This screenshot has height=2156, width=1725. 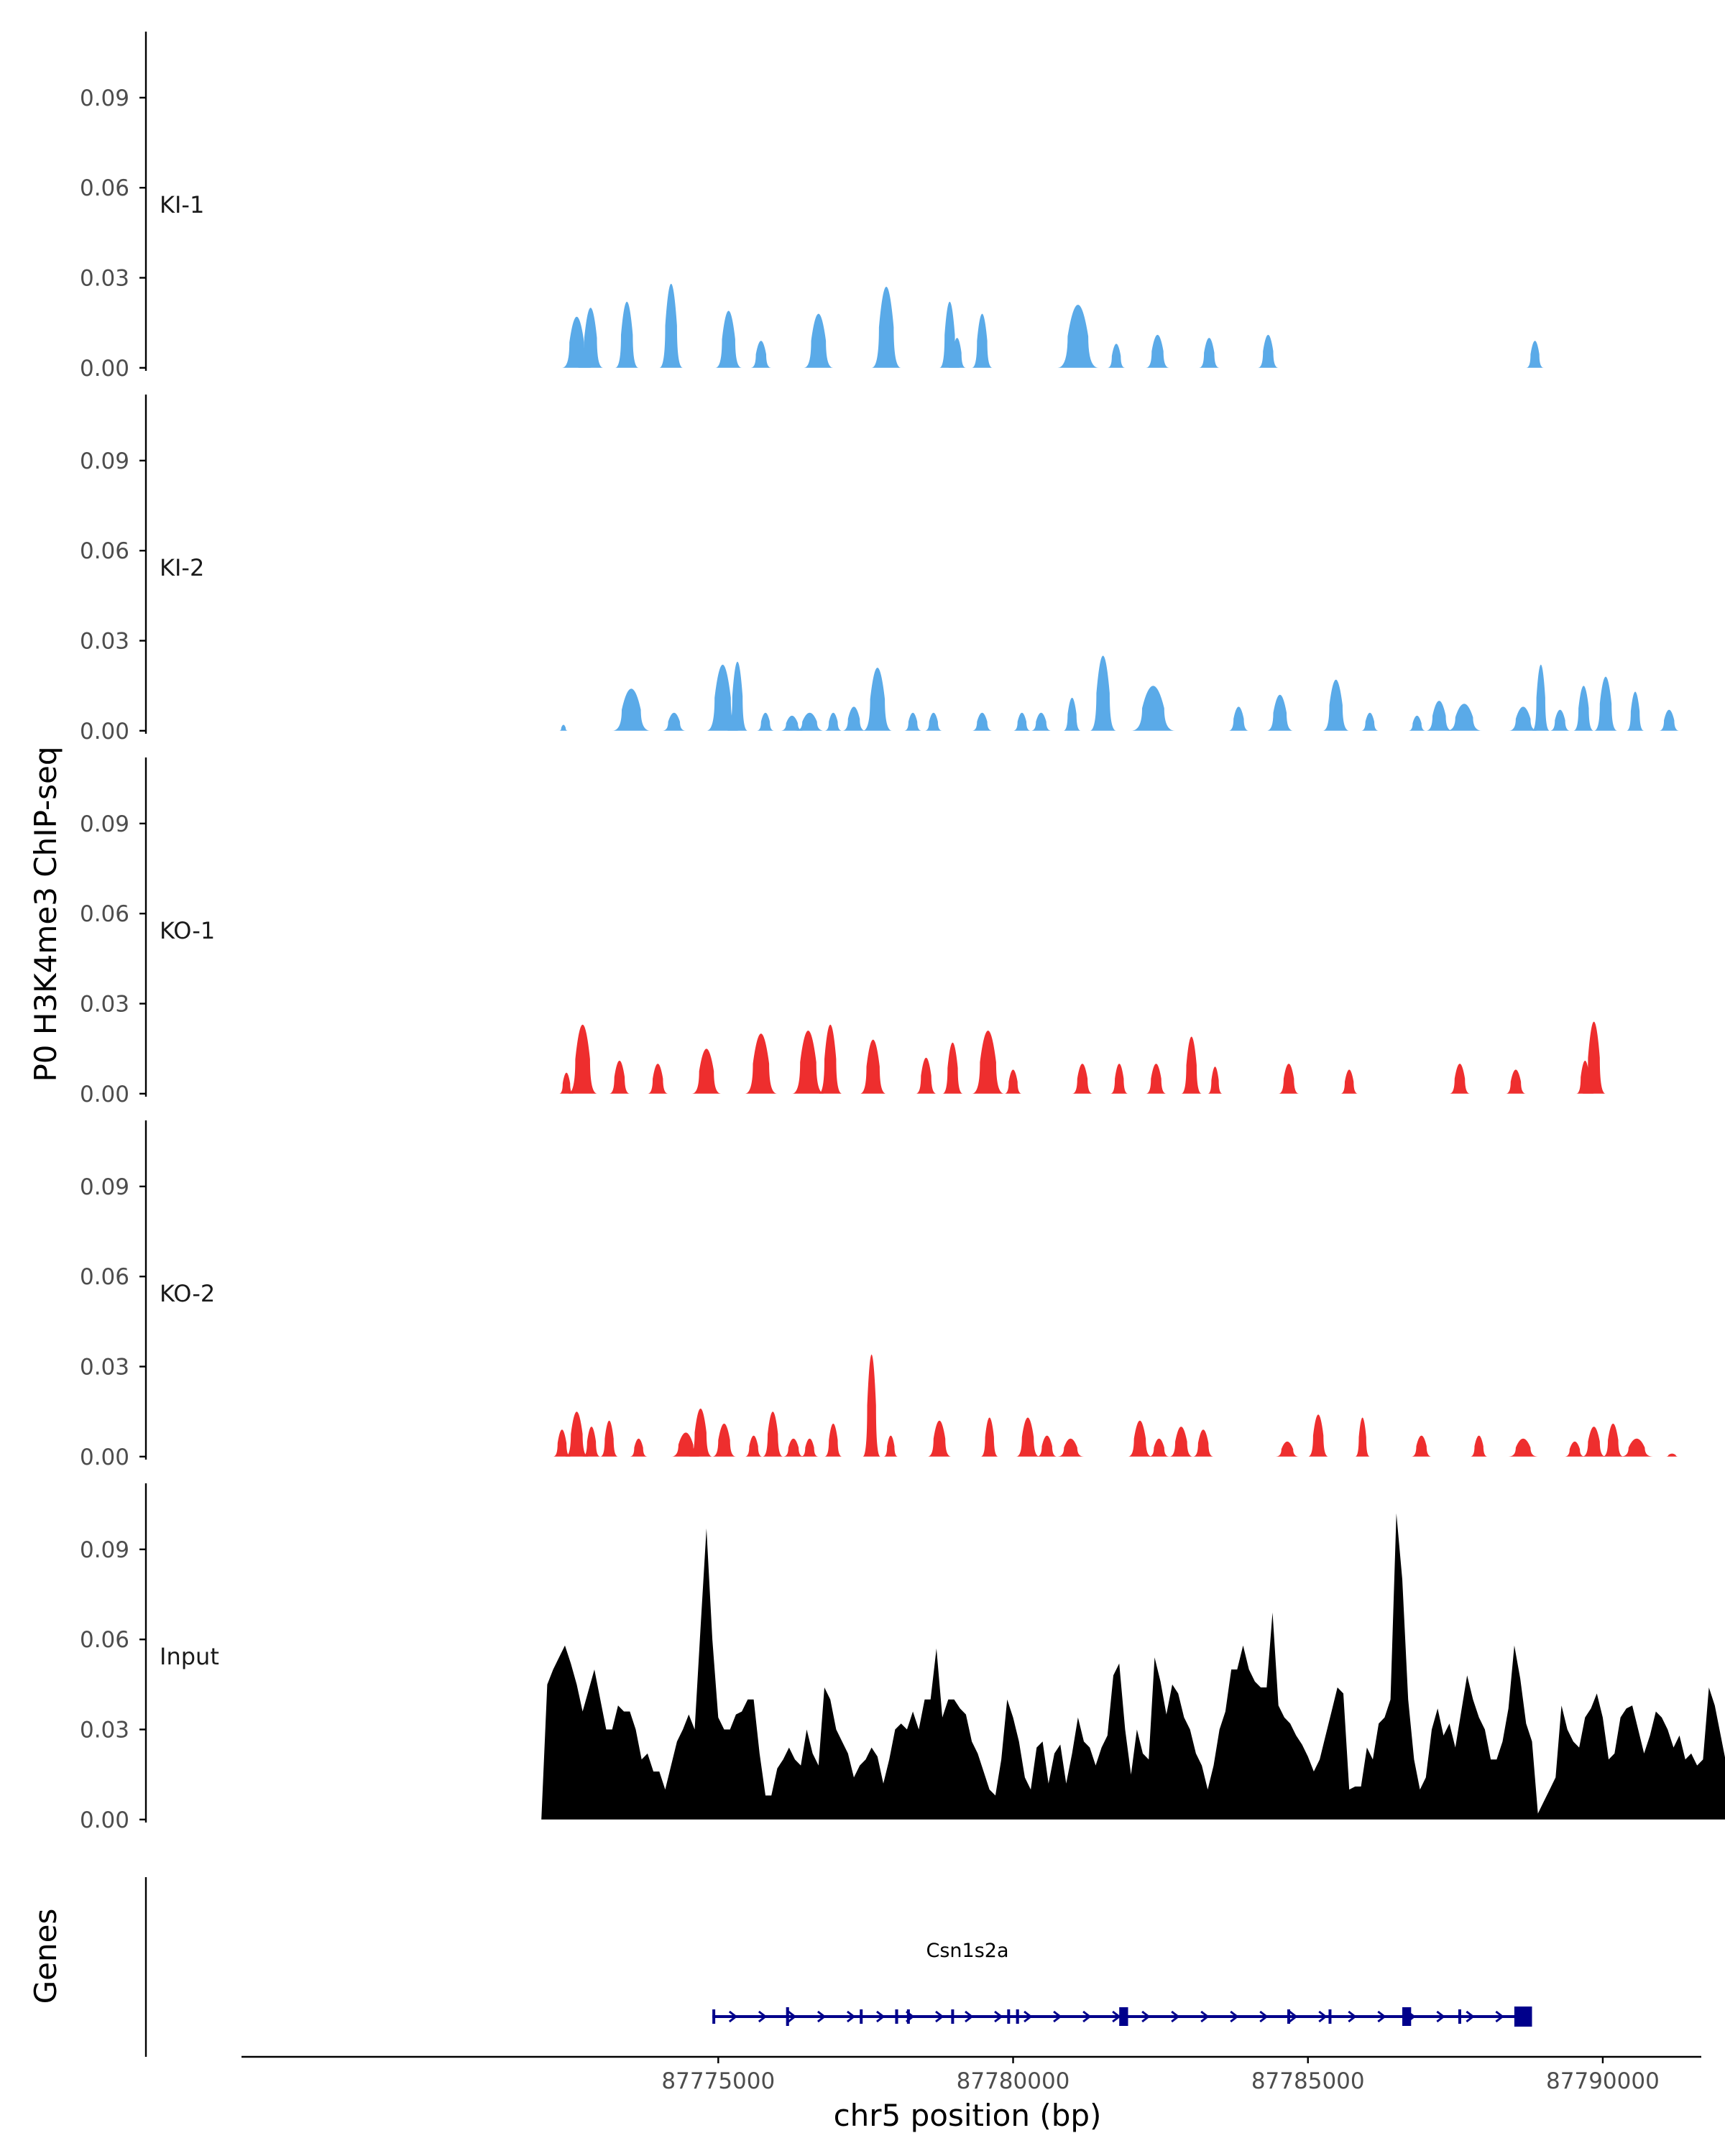 What do you see at coordinates (189, 1657) in the screenshot?
I see `track-label: Input` at bounding box center [189, 1657].